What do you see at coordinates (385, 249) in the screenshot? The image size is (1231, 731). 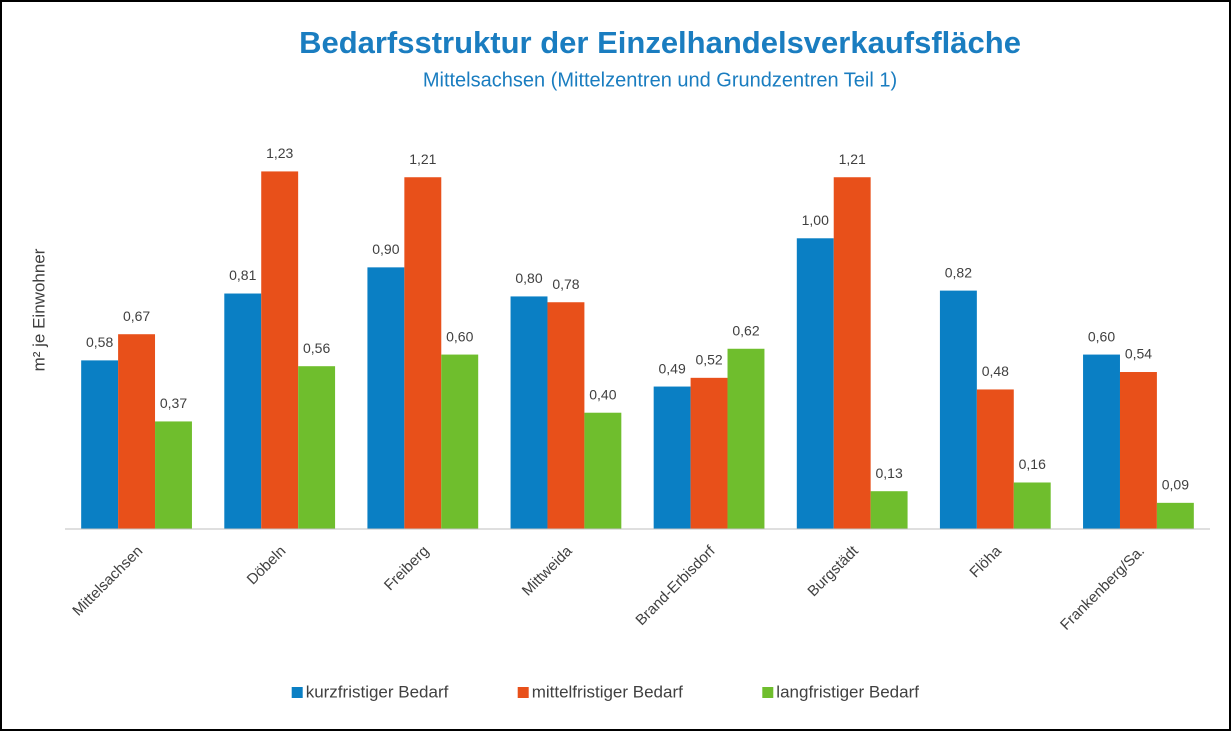 I see `data-label: 0,90` at bounding box center [385, 249].